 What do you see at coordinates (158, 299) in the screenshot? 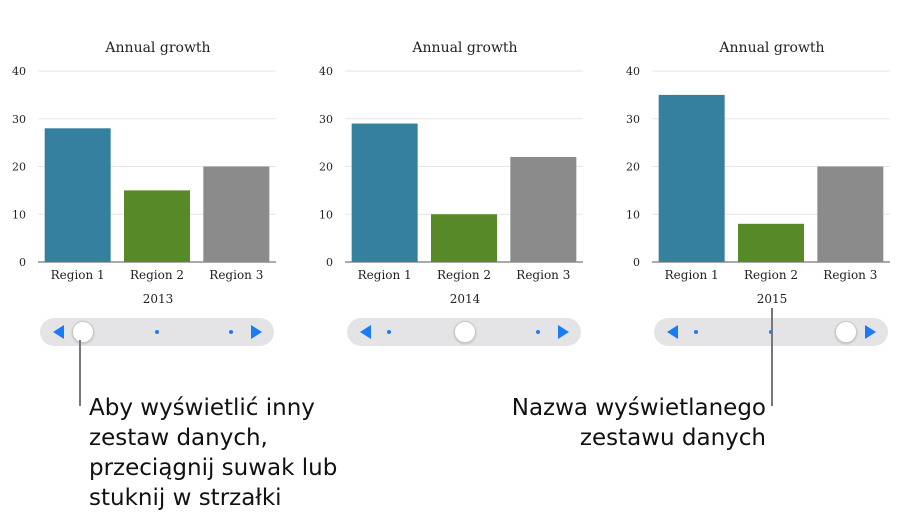
I see `dataset-name: 2013` at bounding box center [158, 299].